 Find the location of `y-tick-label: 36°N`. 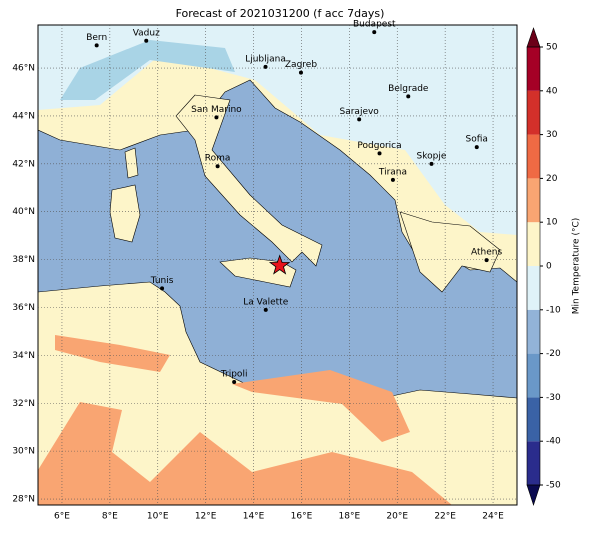

y-tick-label: 36°N is located at coordinates (23, 308).